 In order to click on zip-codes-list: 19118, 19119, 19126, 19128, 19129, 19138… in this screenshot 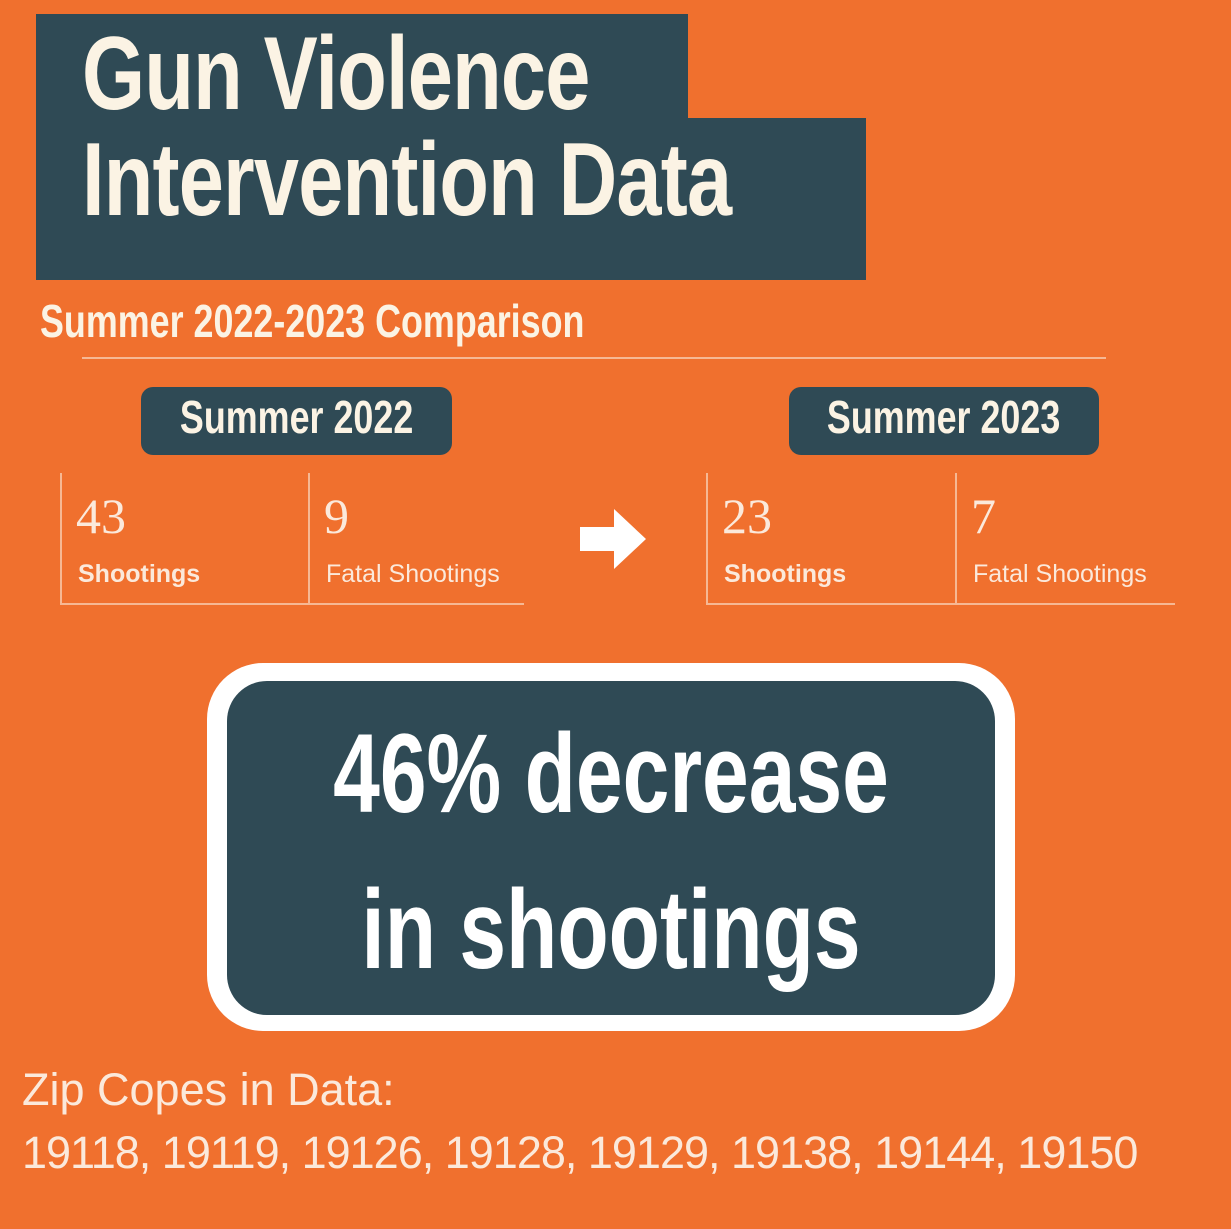, I will do `click(580, 1152)`.